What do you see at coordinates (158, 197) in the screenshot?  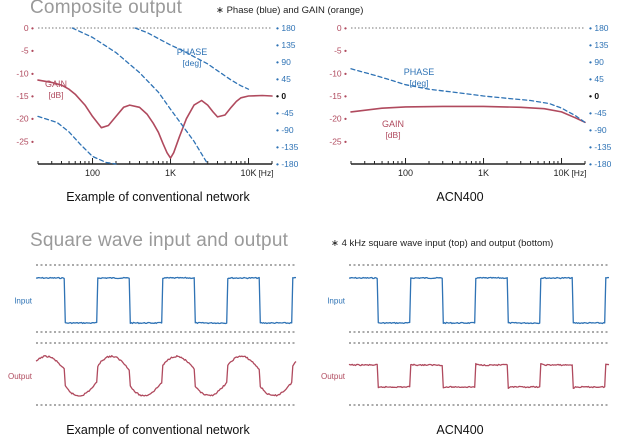 I see `bode-caption-conventional: Example of conventional network` at bounding box center [158, 197].